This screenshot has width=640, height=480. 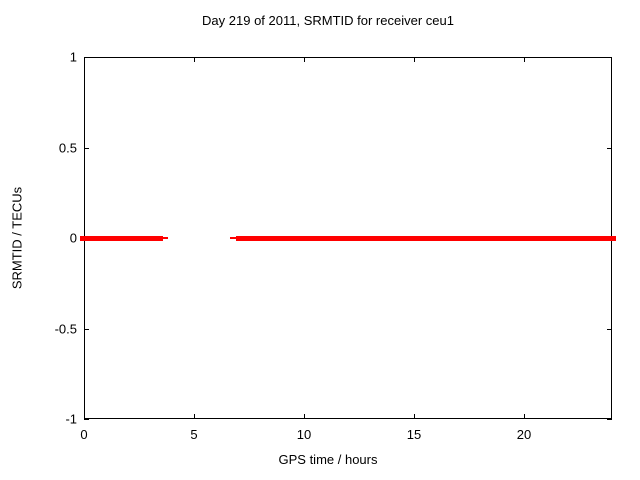 What do you see at coordinates (73, 238) in the screenshot?
I see `y-tick-label: 0` at bounding box center [73, 238].